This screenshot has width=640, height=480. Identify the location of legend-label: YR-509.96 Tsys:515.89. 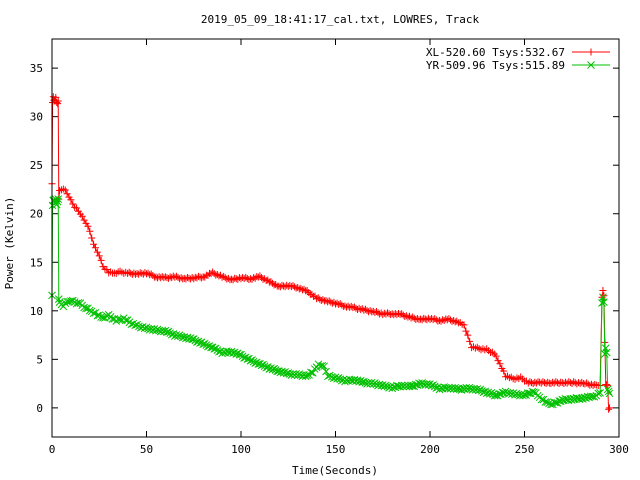
(495, 65).